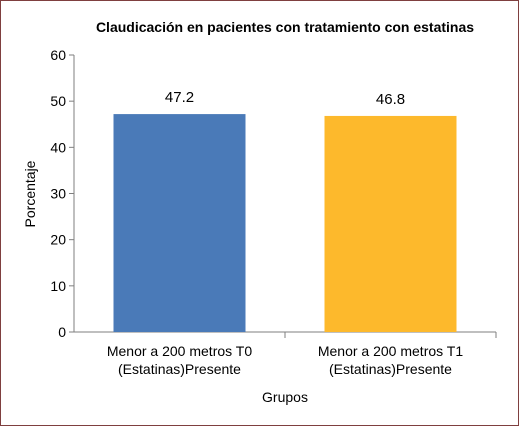 The width and height of the screenshot is (519, 426). I want to click on category-label-2-line-1: Menor a 200 metros T1, so click(390, 351).